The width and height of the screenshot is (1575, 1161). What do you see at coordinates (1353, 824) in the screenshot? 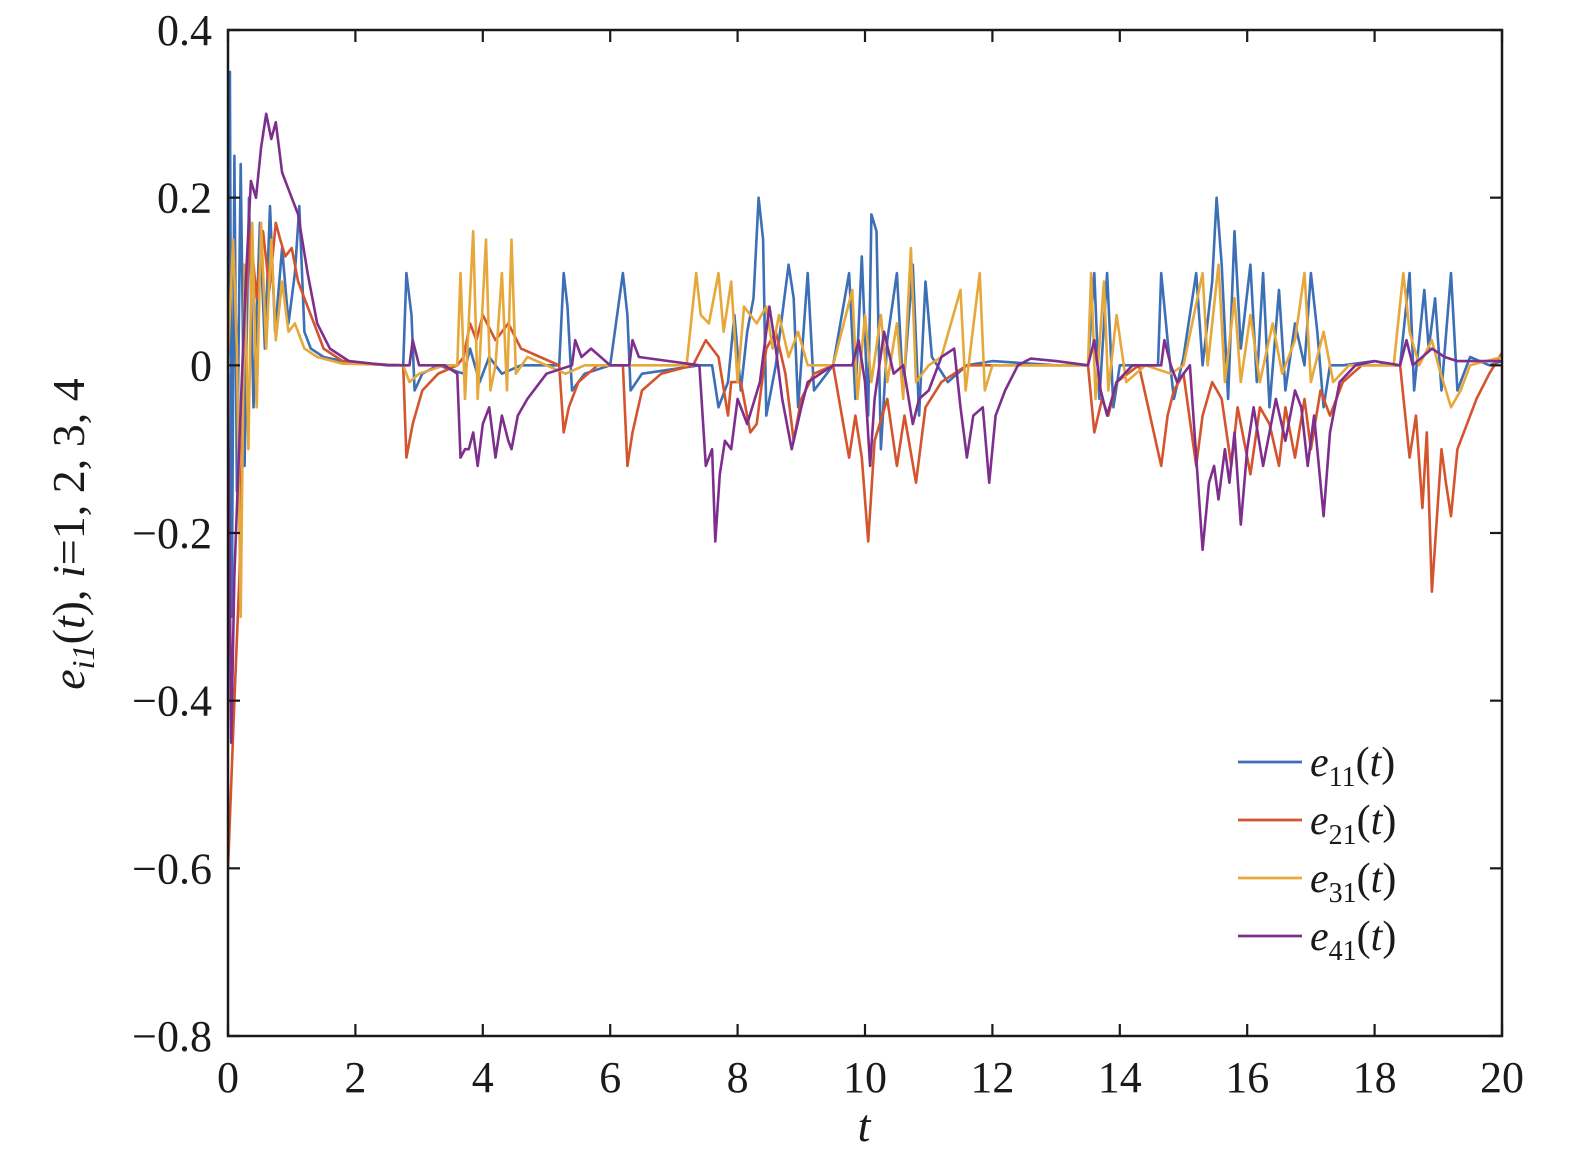
I see `legend-label-2: e21(t)` at bounding box center [1353, 824].